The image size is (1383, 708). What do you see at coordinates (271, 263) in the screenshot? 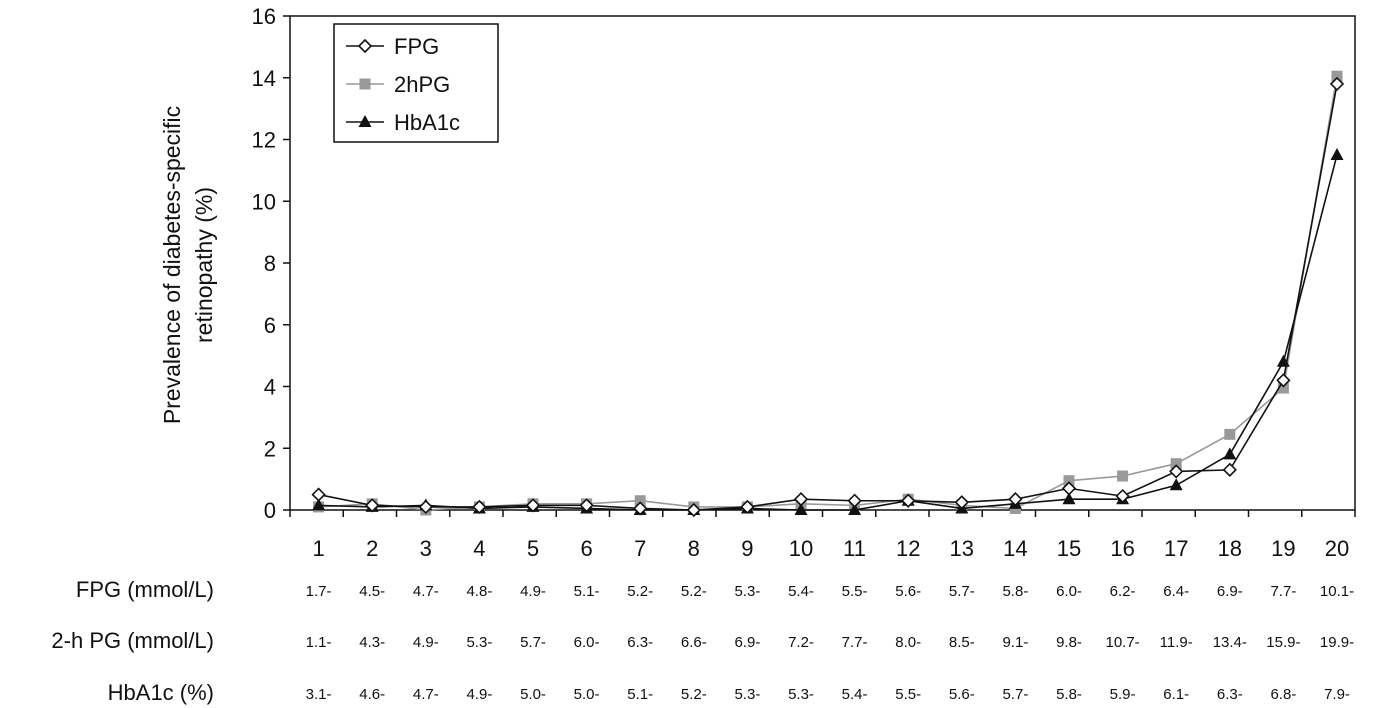
I see `y-axis-ticks: 0 2 4 6 8 10 12 14 16` at bounding box center [271, 263].